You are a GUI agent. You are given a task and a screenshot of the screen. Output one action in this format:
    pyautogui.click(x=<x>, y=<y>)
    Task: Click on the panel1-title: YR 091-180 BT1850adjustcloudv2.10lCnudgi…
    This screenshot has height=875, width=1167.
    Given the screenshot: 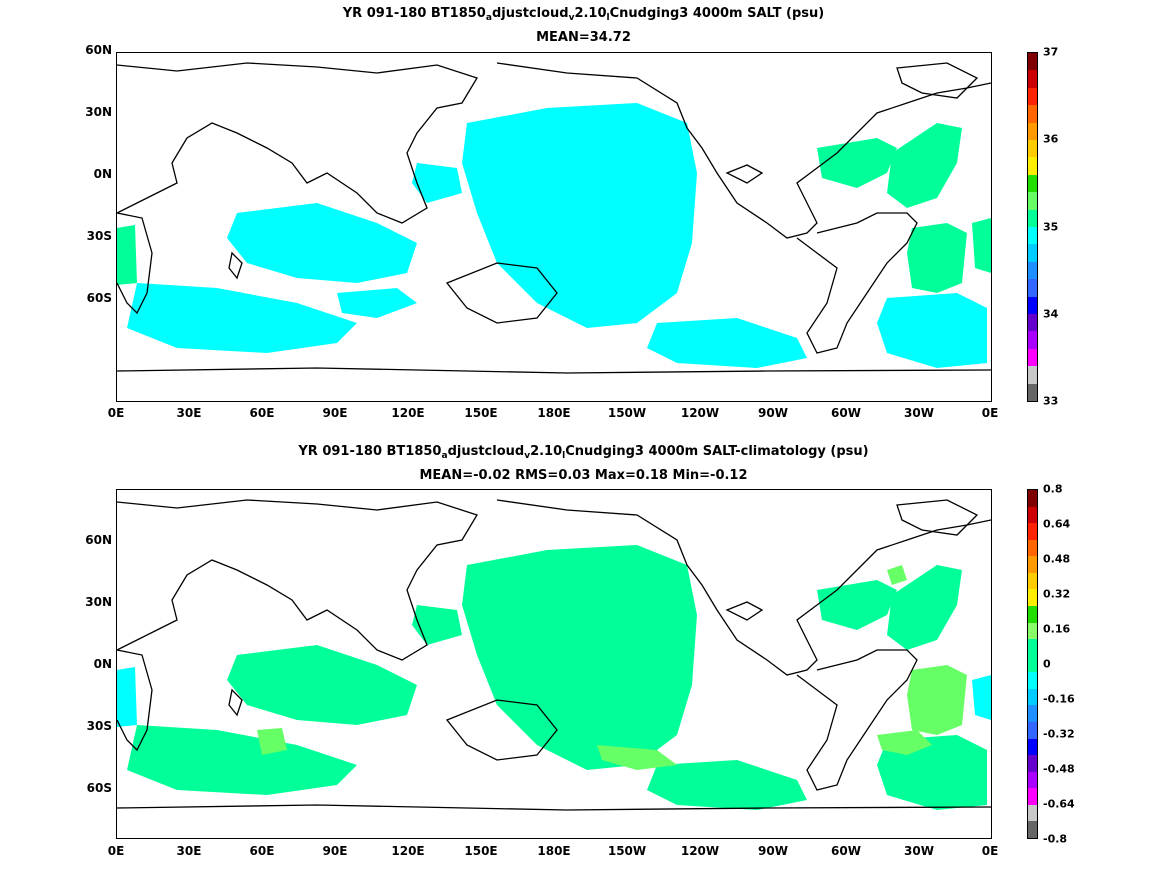 What is the action you would take?
    pyautogui.click(x=583, y=14)
    